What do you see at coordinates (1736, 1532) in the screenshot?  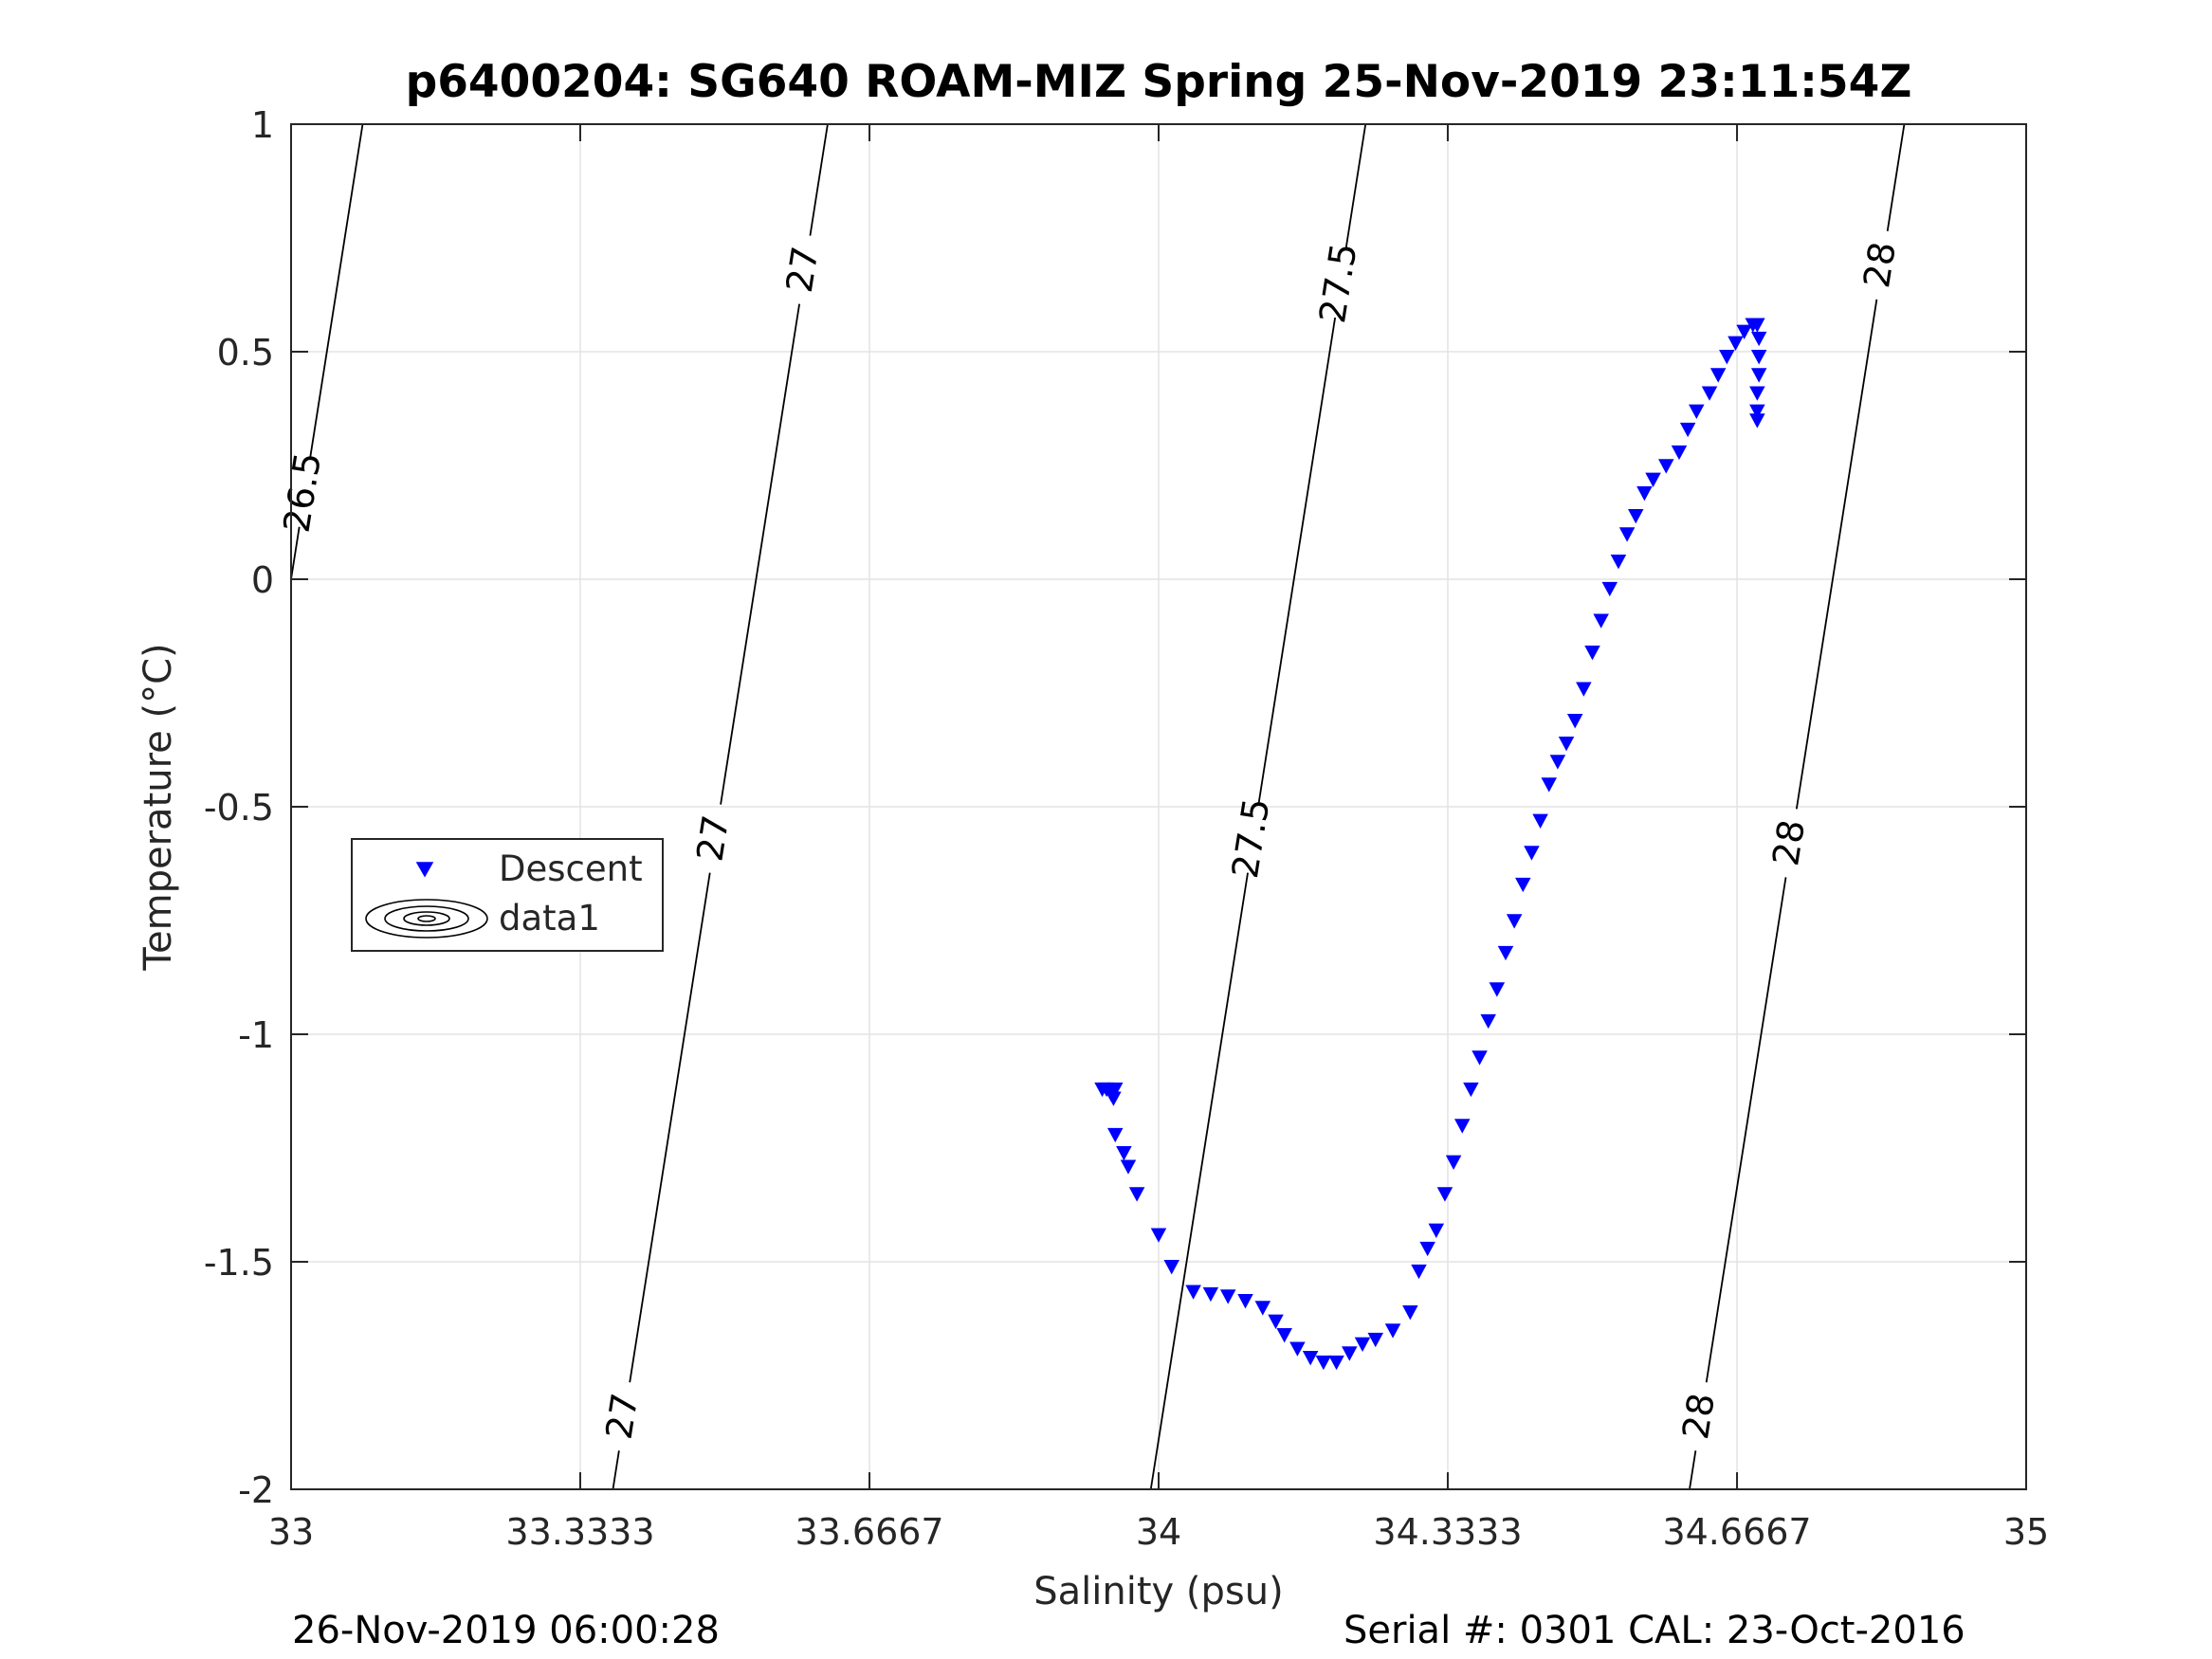 I see `x-tick-label: 34.6667` at bounding box center [1736, 1532].